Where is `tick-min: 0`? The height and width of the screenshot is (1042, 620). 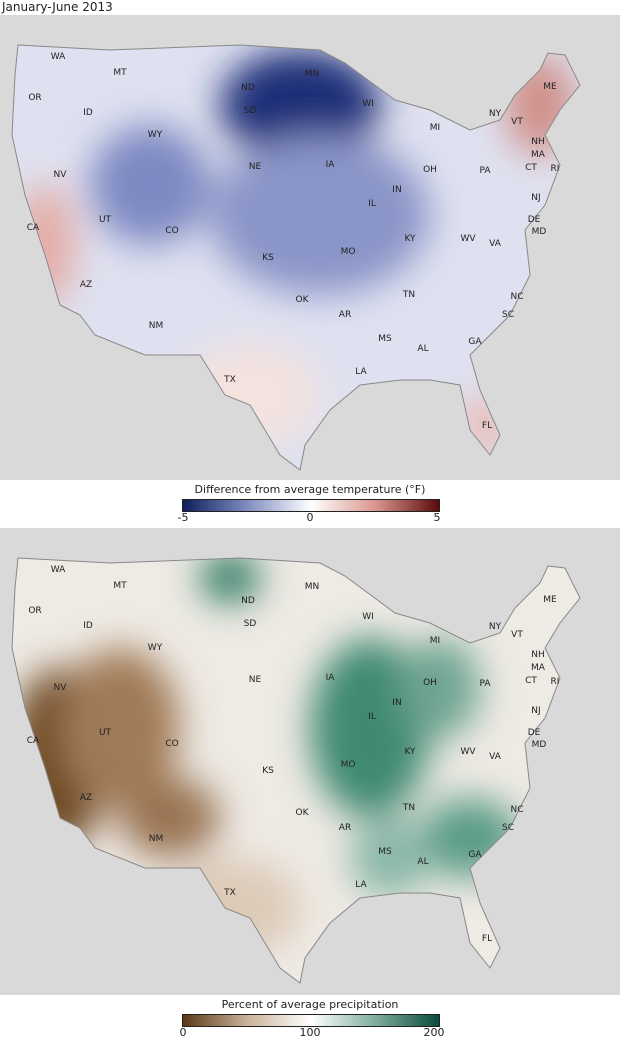
tick-min: 0 is located at coordinates (183, 1032).